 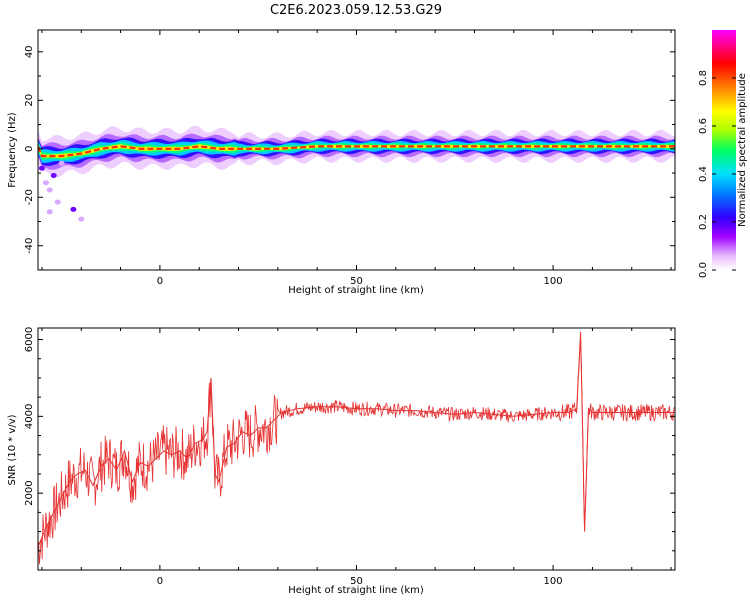 I want to click on colorbar-axis: 0.0 0.2 0.4 0.6 0.8, so click(x=717, y=174).